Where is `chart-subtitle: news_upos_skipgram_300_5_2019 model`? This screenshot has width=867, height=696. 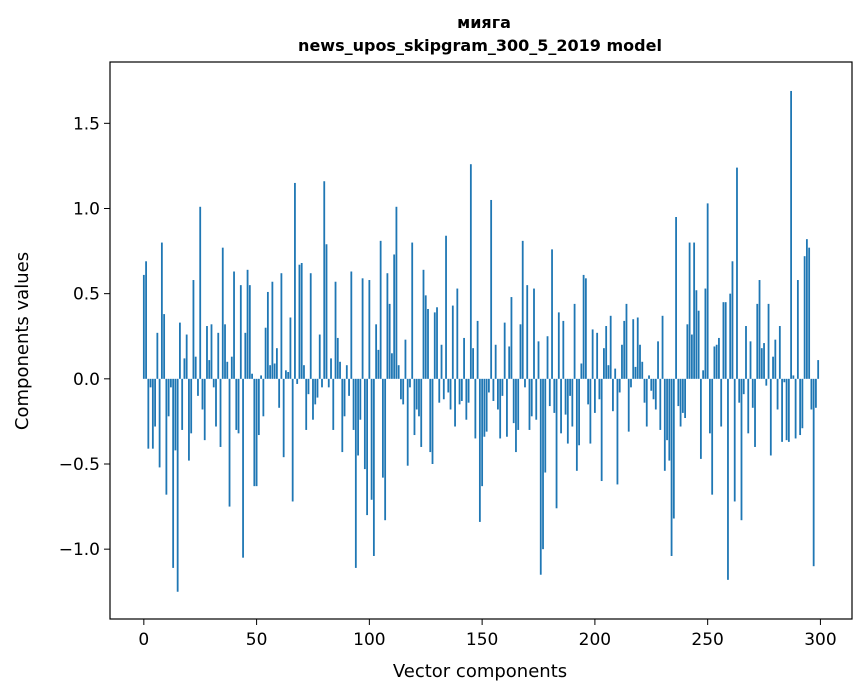 chart-subtitle: news_upos_skipgram_300_5_2019 model is located at coordinates (480, 45).